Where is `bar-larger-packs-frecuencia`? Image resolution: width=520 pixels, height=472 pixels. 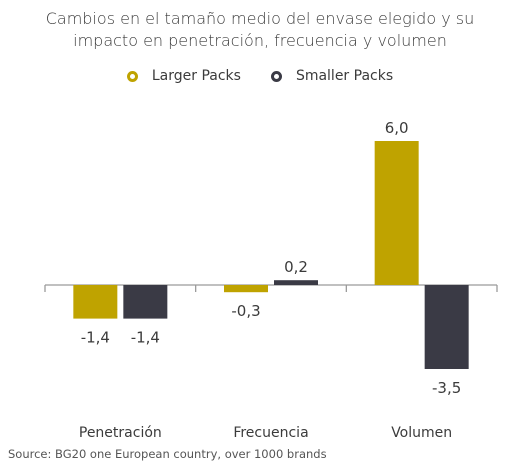
bar-larger-packs-frecuencia is located at coordinates (246, 289).